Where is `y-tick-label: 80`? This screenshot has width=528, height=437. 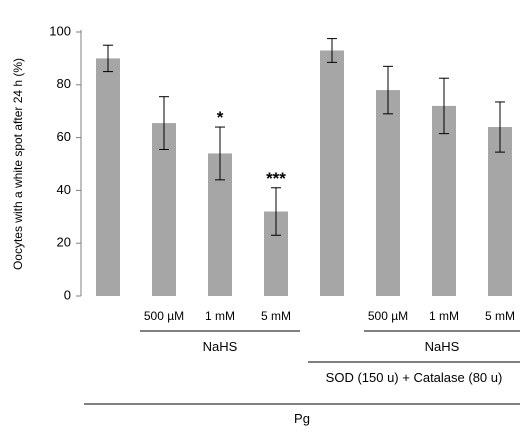
y-tick-label: 80 is located at coordinates (64, 83).